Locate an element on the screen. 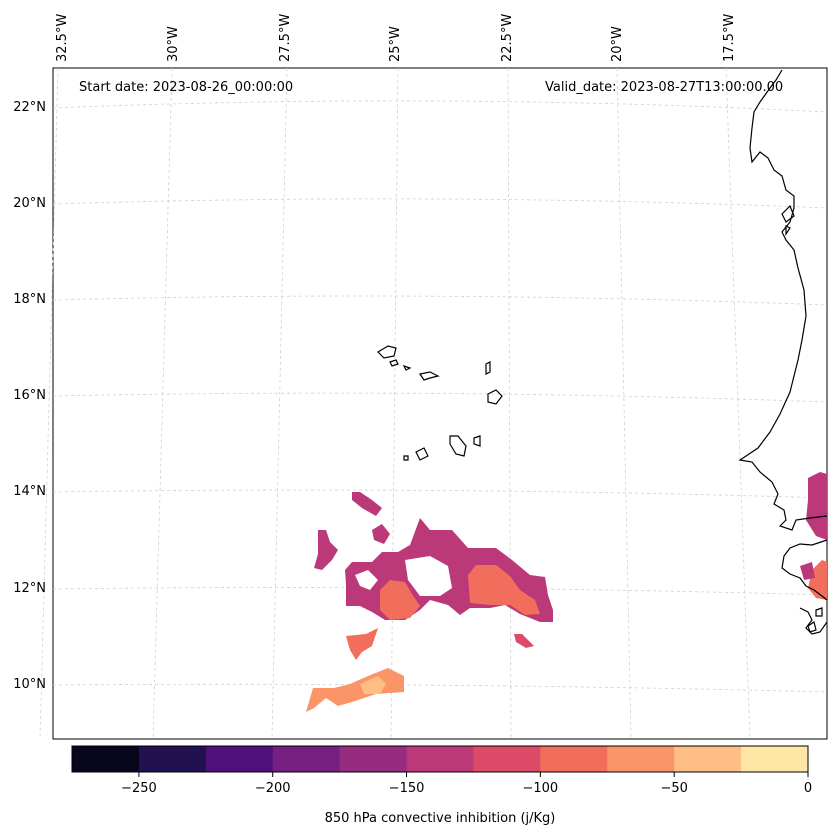  island-santiago is located at coordinates (458, 446).